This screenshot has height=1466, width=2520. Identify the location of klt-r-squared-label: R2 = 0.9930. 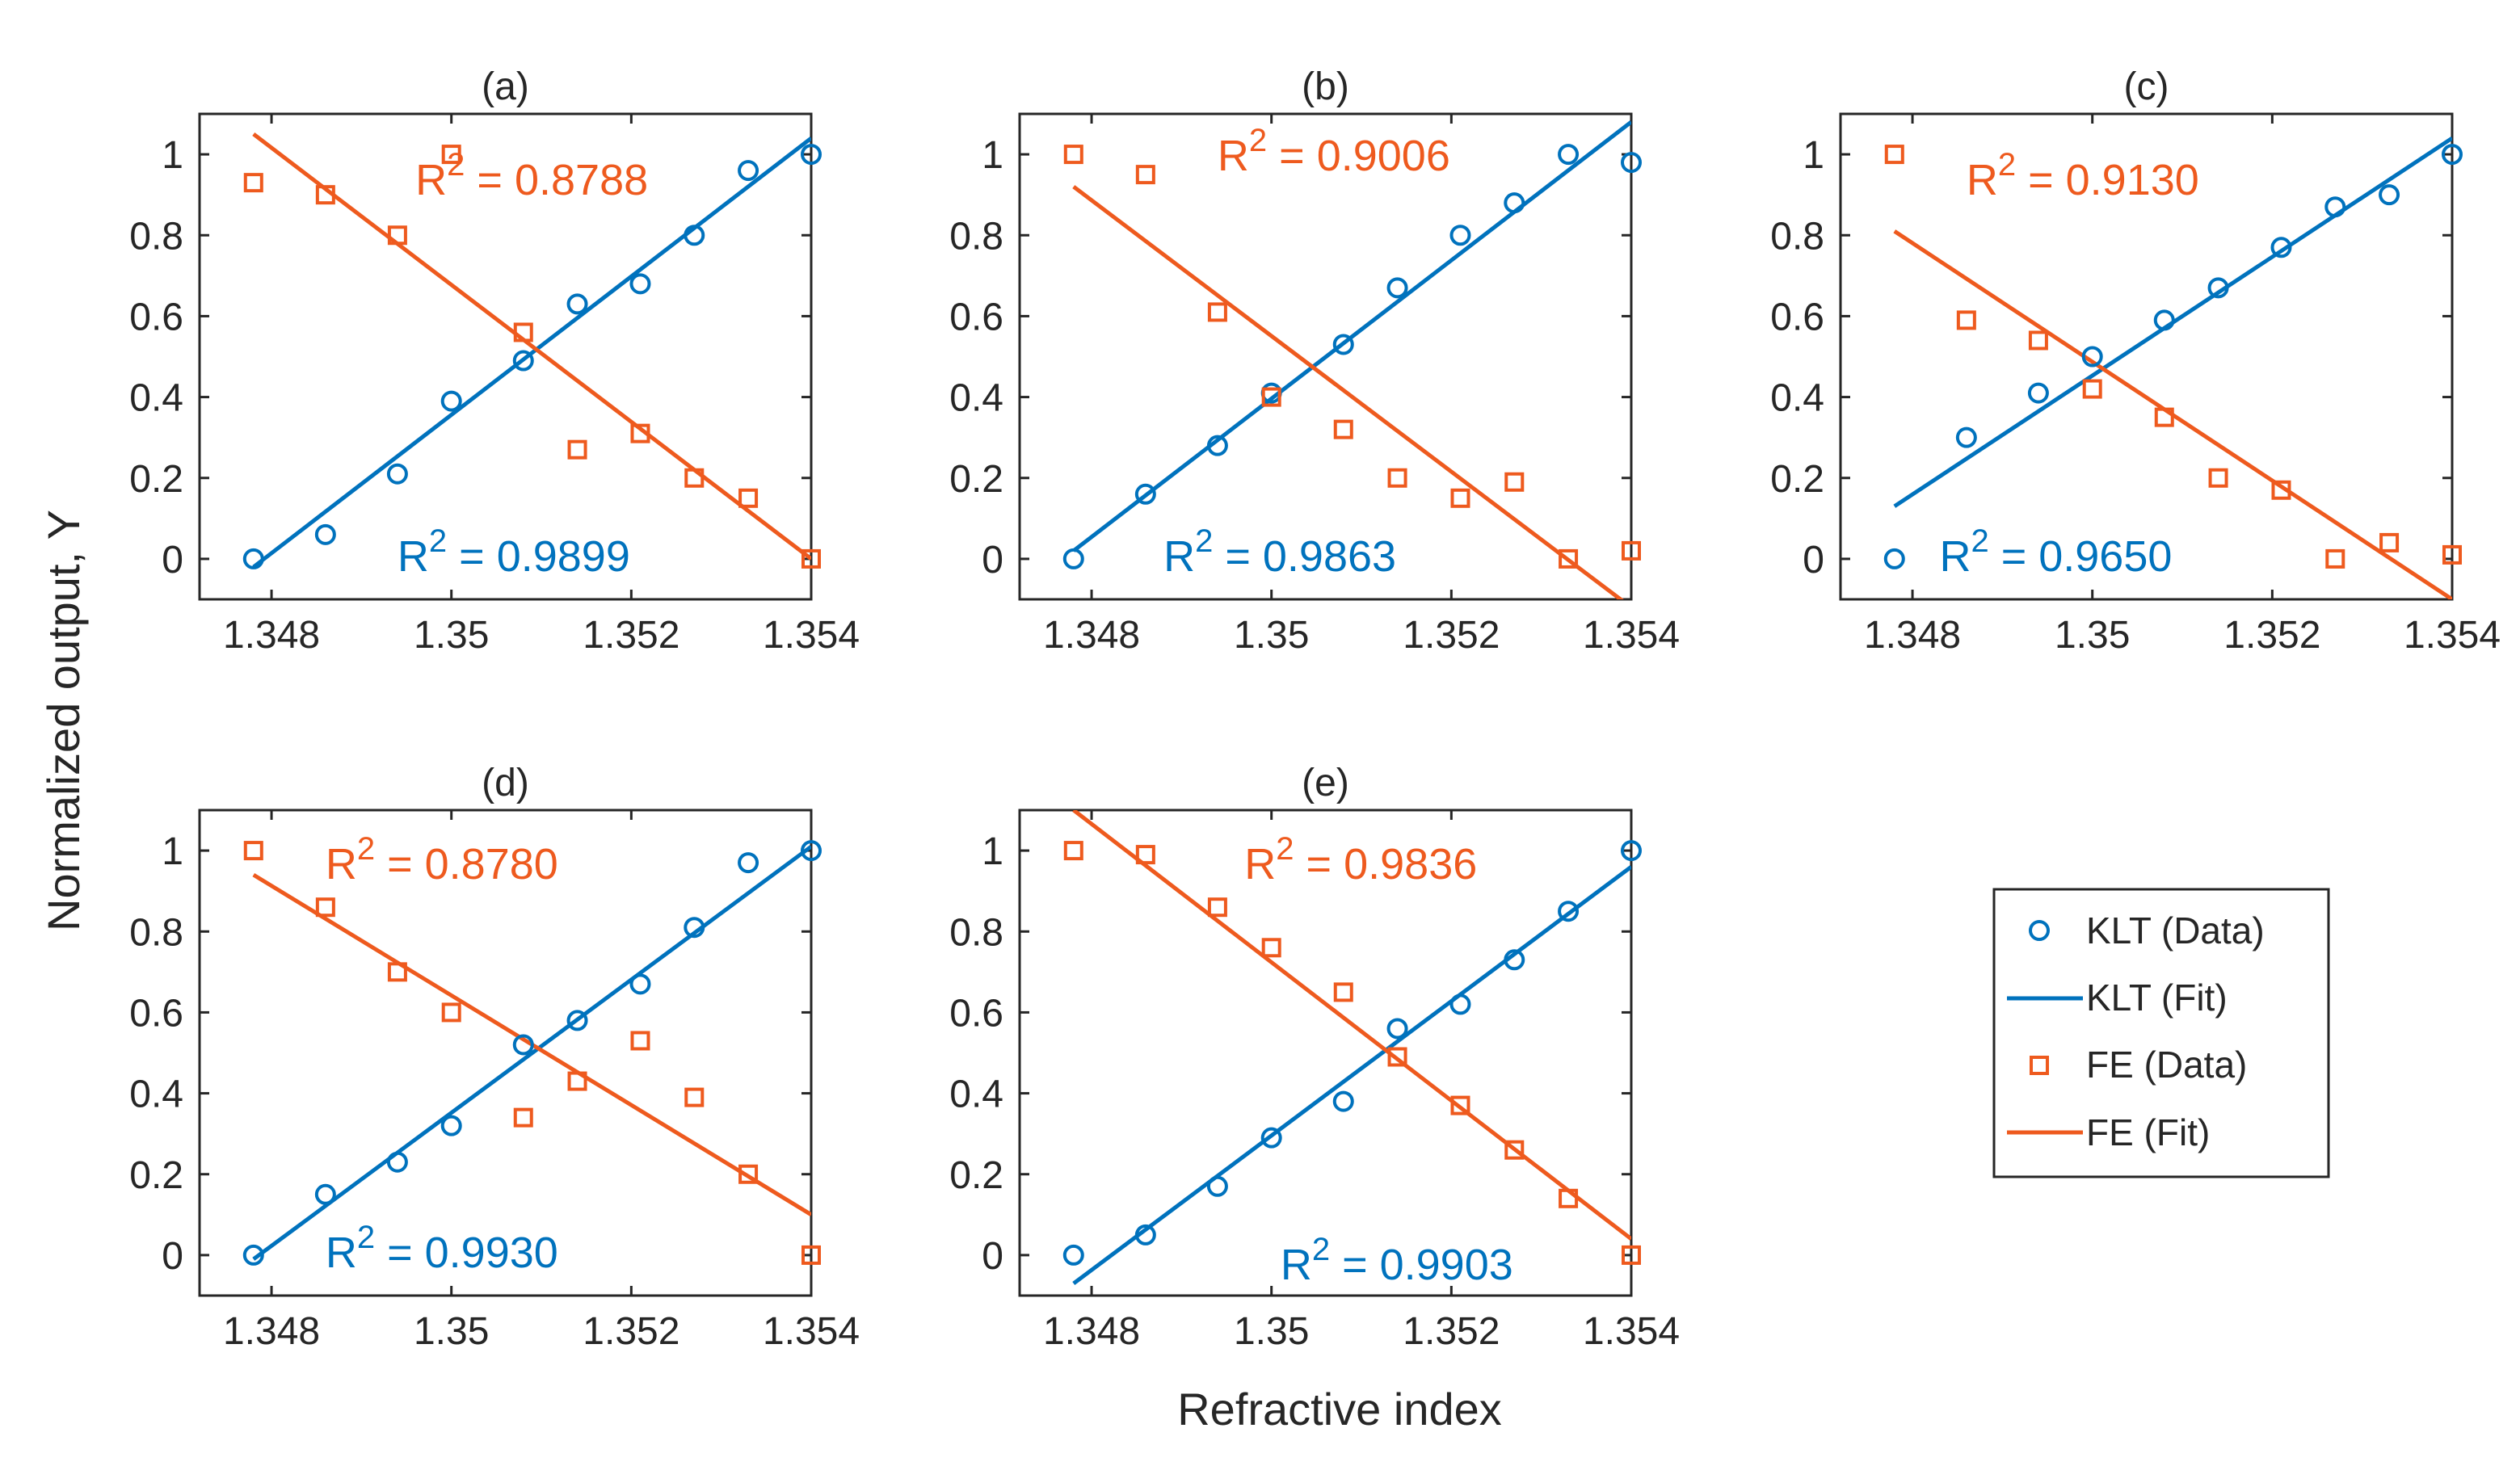
(442, 1249).